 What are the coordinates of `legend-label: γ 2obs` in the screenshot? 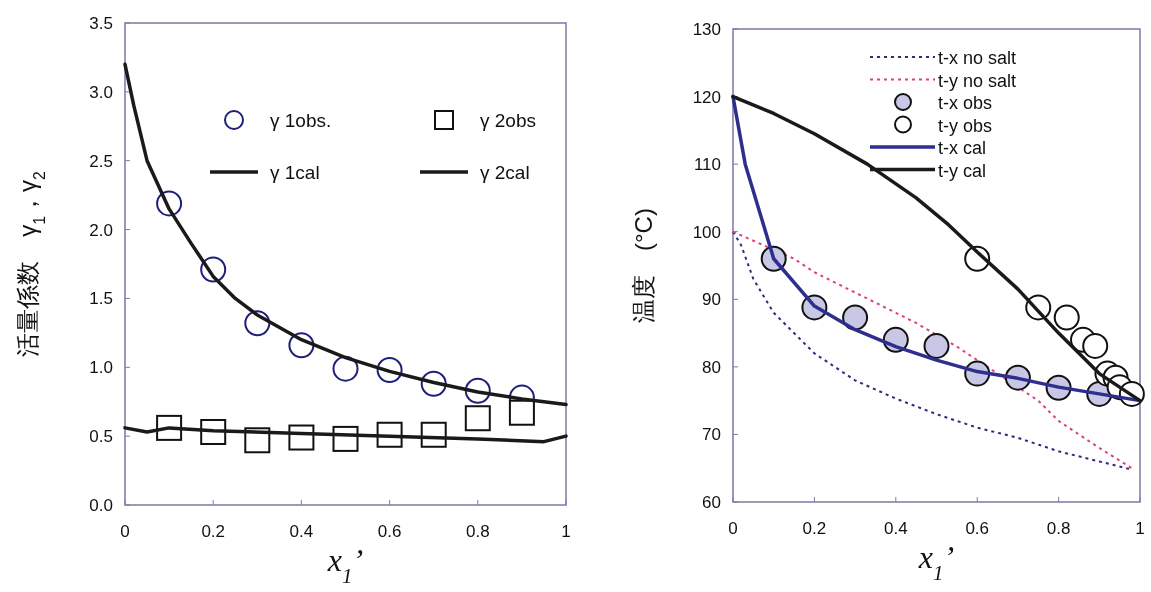 It's located at (508, 120).